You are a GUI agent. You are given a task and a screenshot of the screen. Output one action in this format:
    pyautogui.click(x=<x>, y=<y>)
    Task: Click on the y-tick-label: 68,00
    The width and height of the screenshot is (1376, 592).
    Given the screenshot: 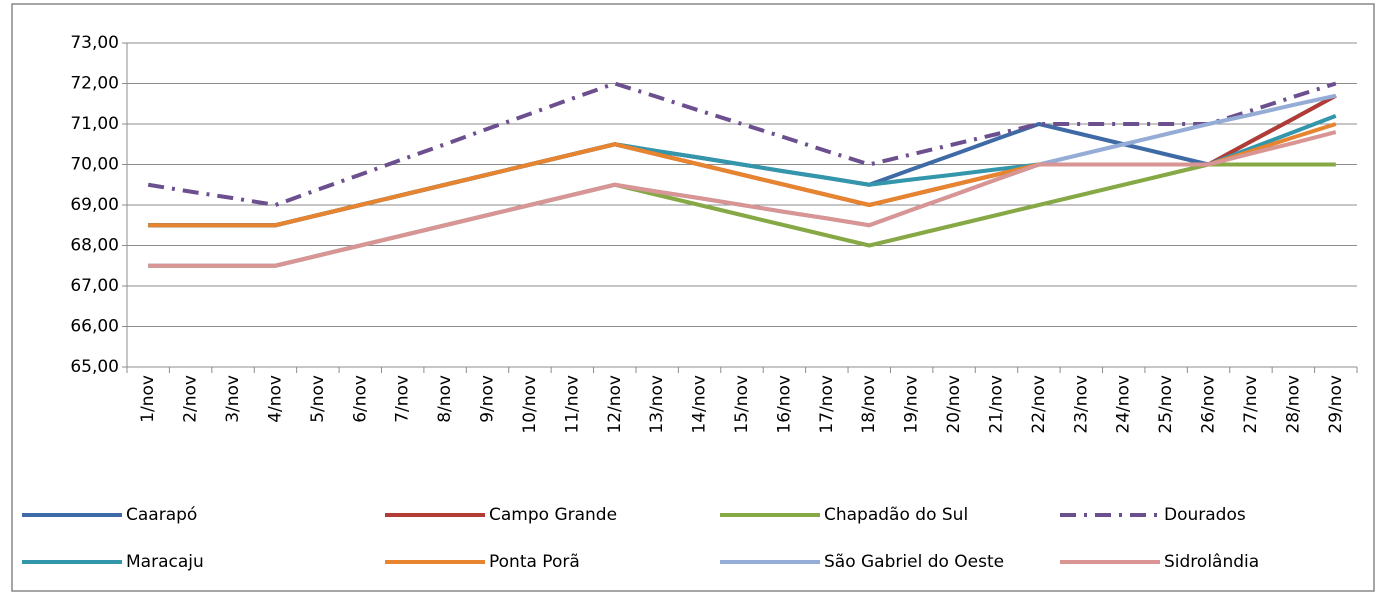 What is the action you would take?
    pyautogui.click(x=94, y=246)
    